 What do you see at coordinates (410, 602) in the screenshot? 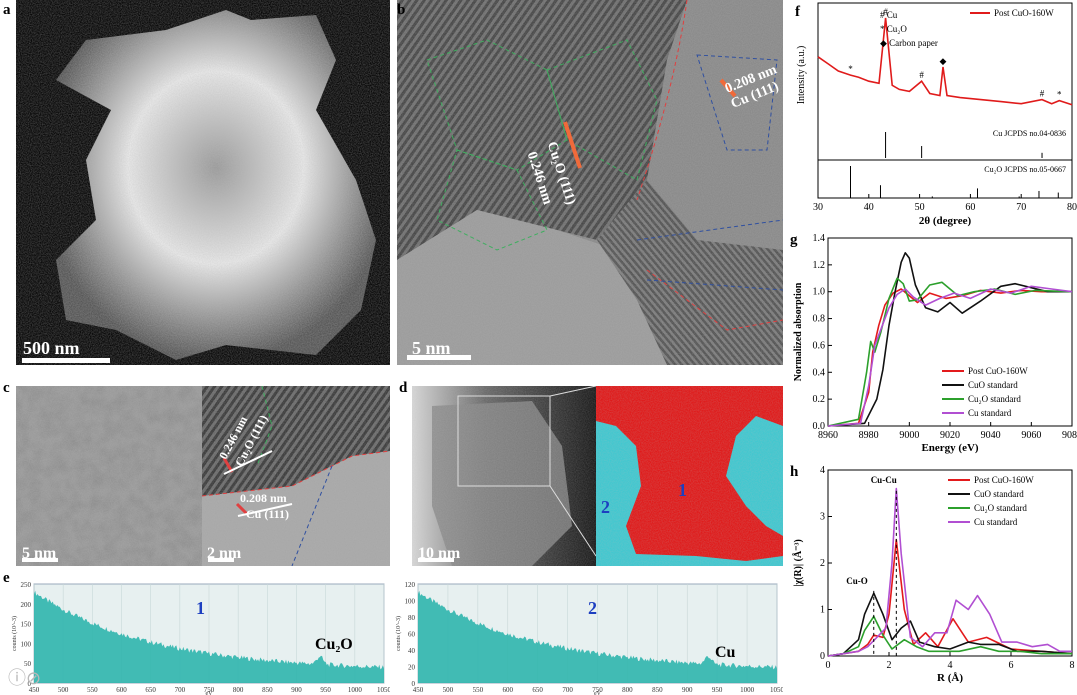
I see `spectrum-2-ytick: 100` at bounding box center [410, 602].